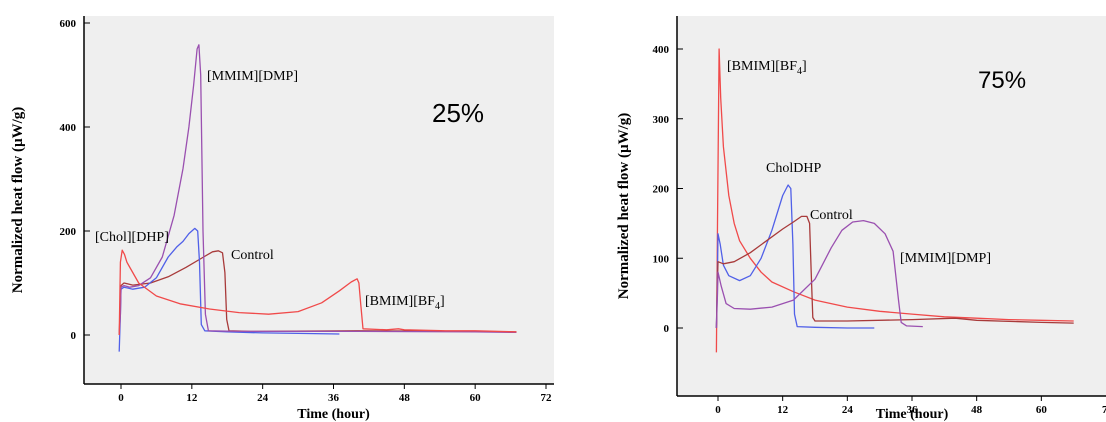  Describe the element at coordinates (819, 274) in the screenshot. I see `right-series-line-mmim-dmp` at that location.